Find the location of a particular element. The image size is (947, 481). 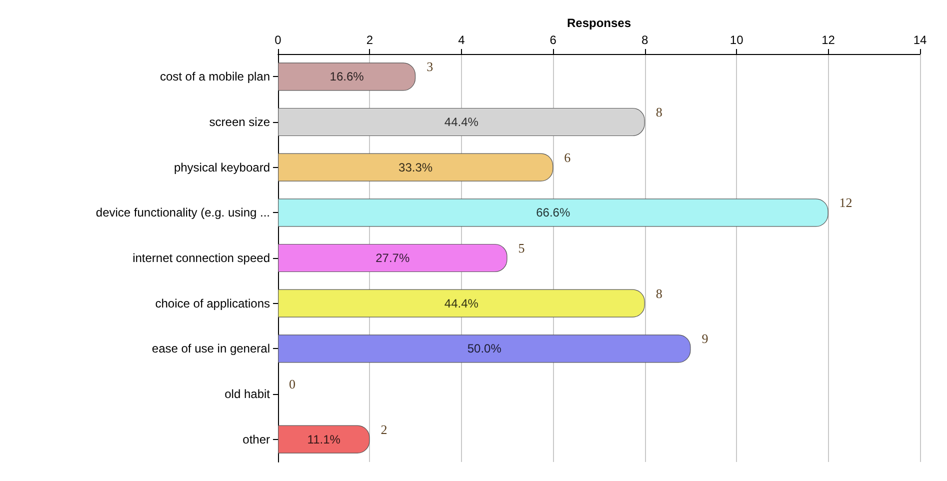

x-tick-label: 8 is located at coordinates (645, 40).